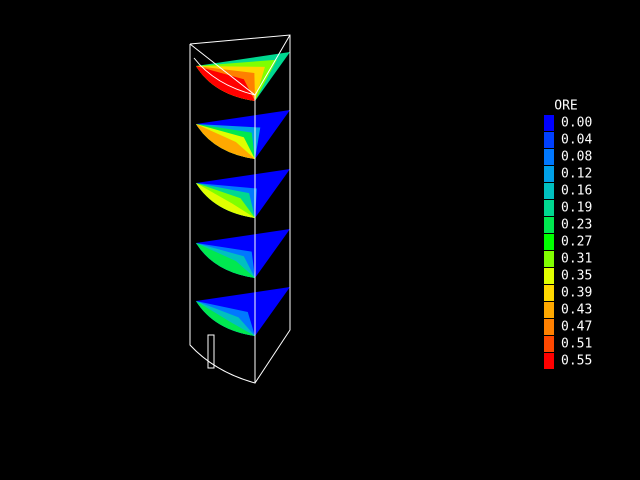 The image size is (640, 480). What do you see at coordinates (576, 208) in the screenshot?
I see `legend-label: 0.19` at bounding box center [576, 208].